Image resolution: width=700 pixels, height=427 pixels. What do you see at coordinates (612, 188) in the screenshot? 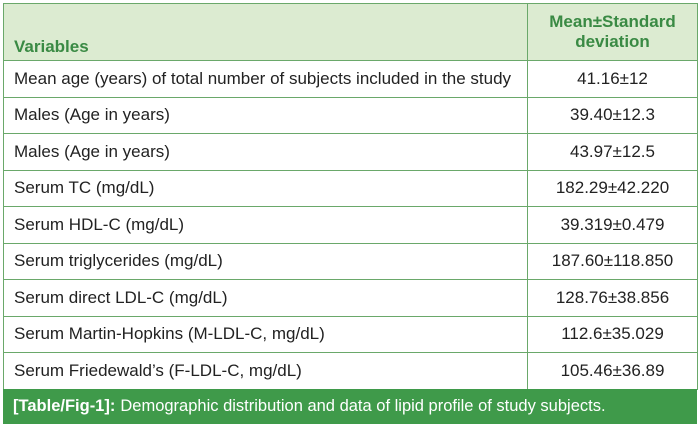
I see `value-cell: 182.29±42.220` at bounding box center [612, 188].